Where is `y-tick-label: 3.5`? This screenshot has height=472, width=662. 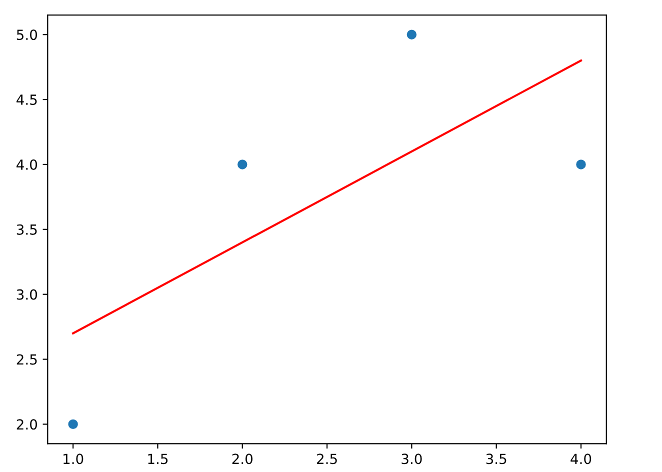
y-tick-label: 3.5 is located at coordinates (26, 229).